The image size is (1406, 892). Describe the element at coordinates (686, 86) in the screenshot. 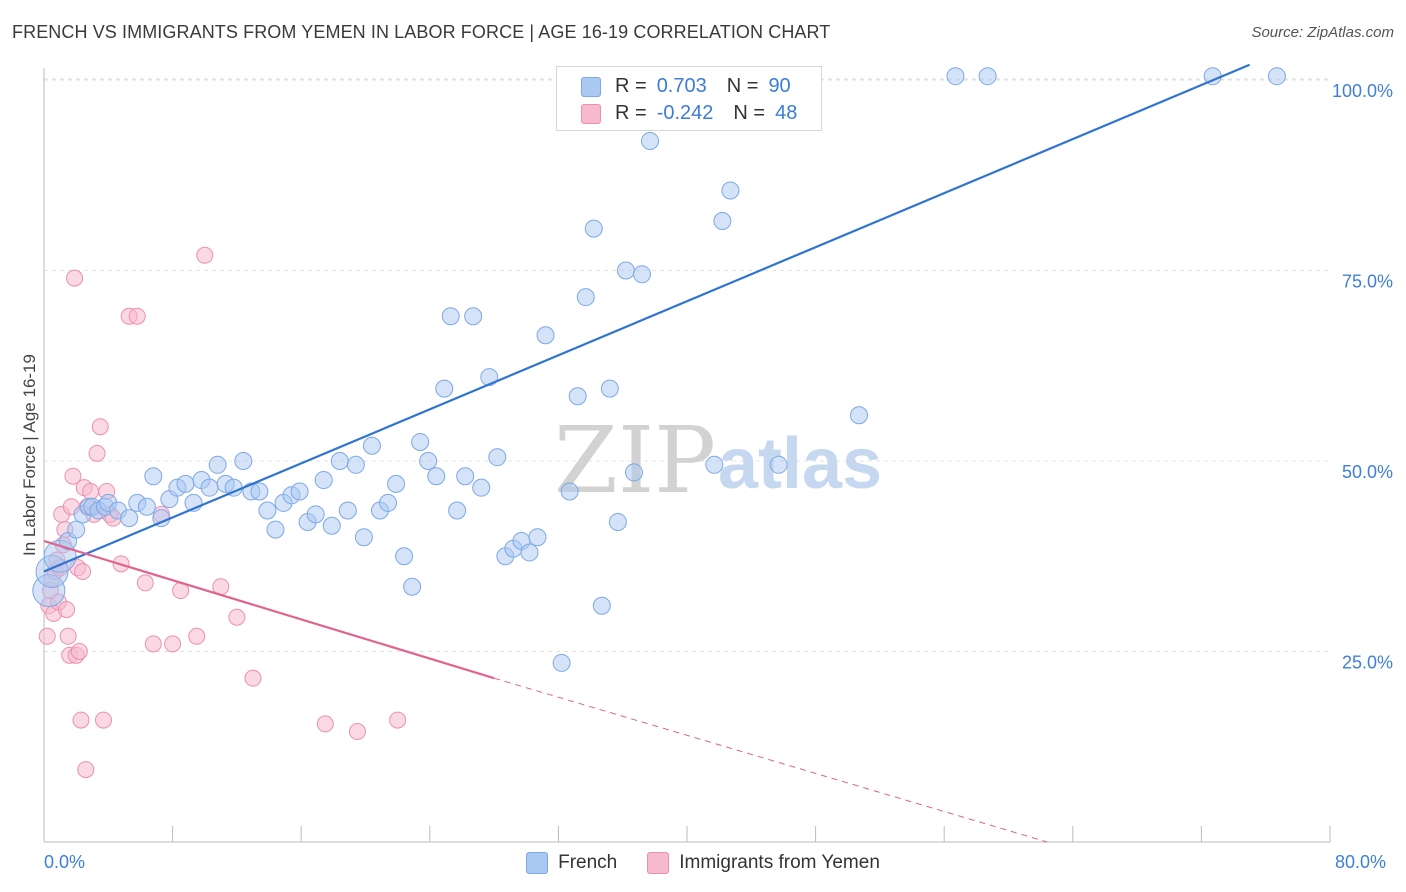

I see `legend-row-french: R = 0.703 N = 90` at that location.